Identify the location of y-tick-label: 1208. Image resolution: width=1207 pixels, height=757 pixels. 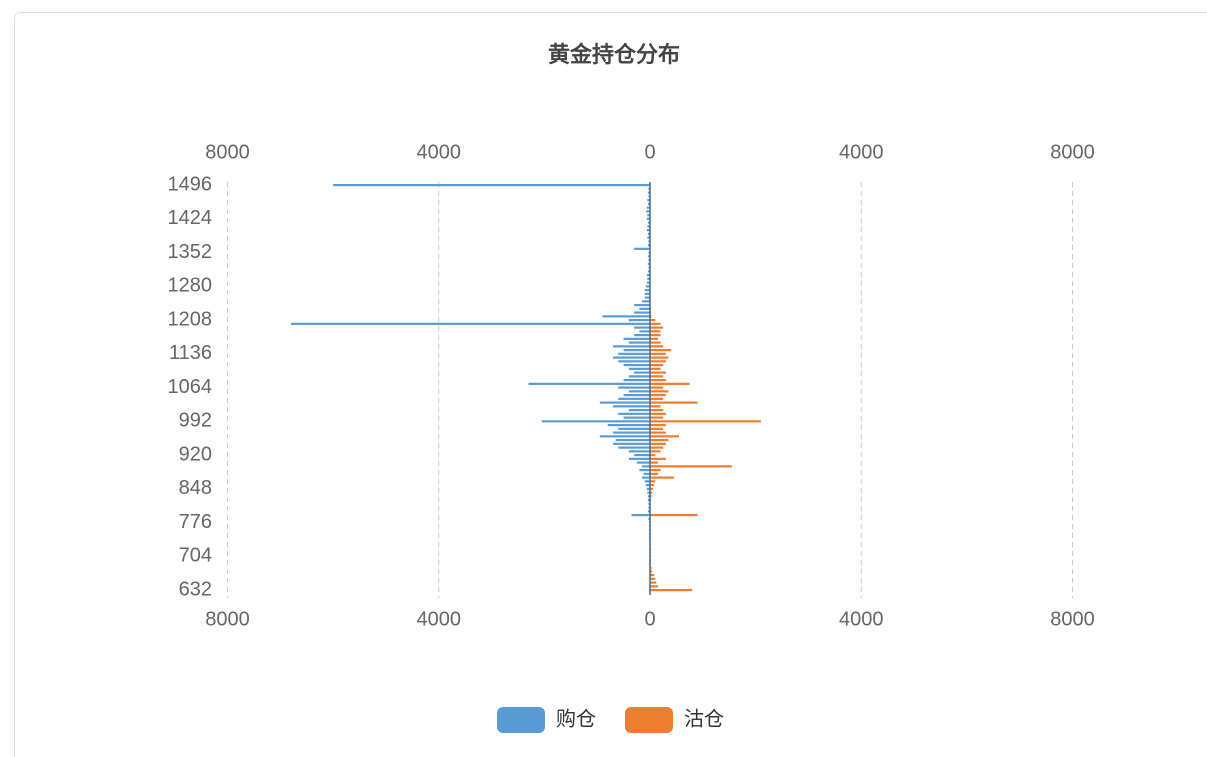
(190, 319).